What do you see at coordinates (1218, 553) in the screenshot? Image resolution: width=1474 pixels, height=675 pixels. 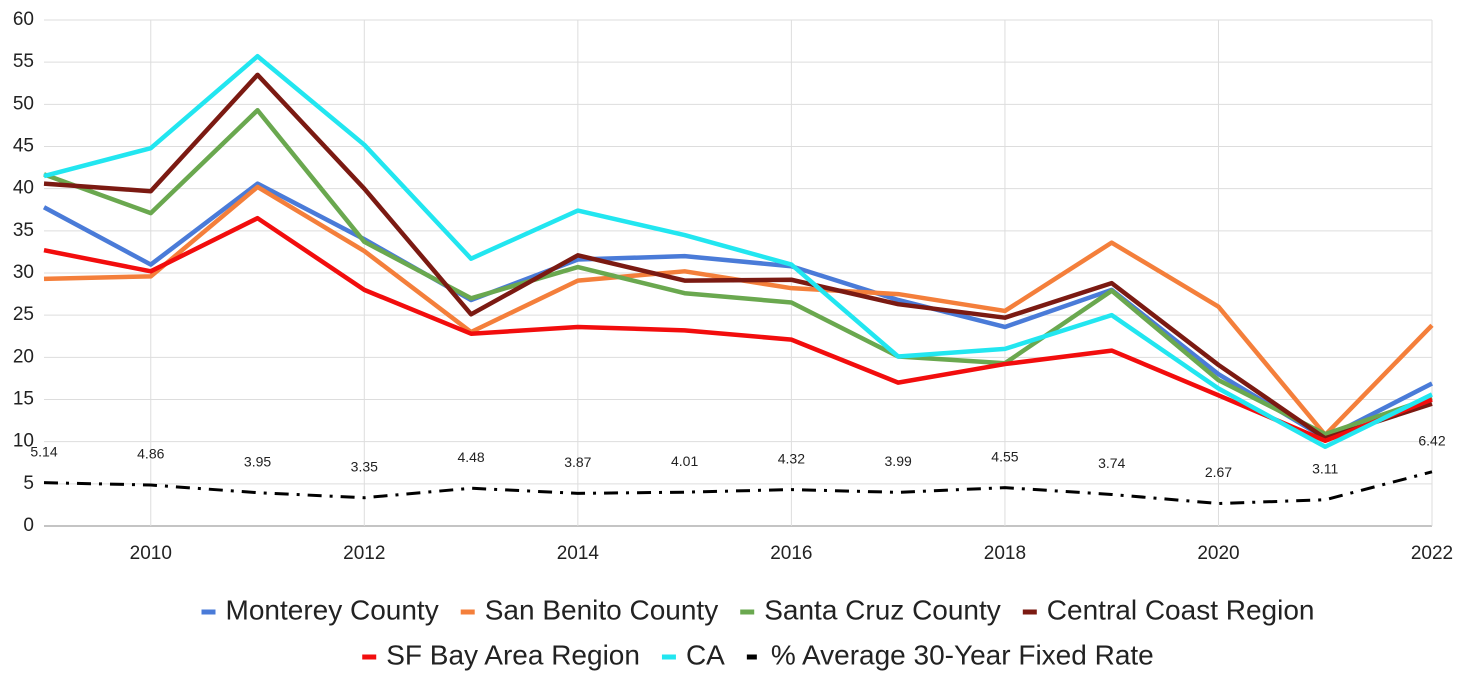 I see `x-tick-label: 2020` at bounding box center [1218, 553].